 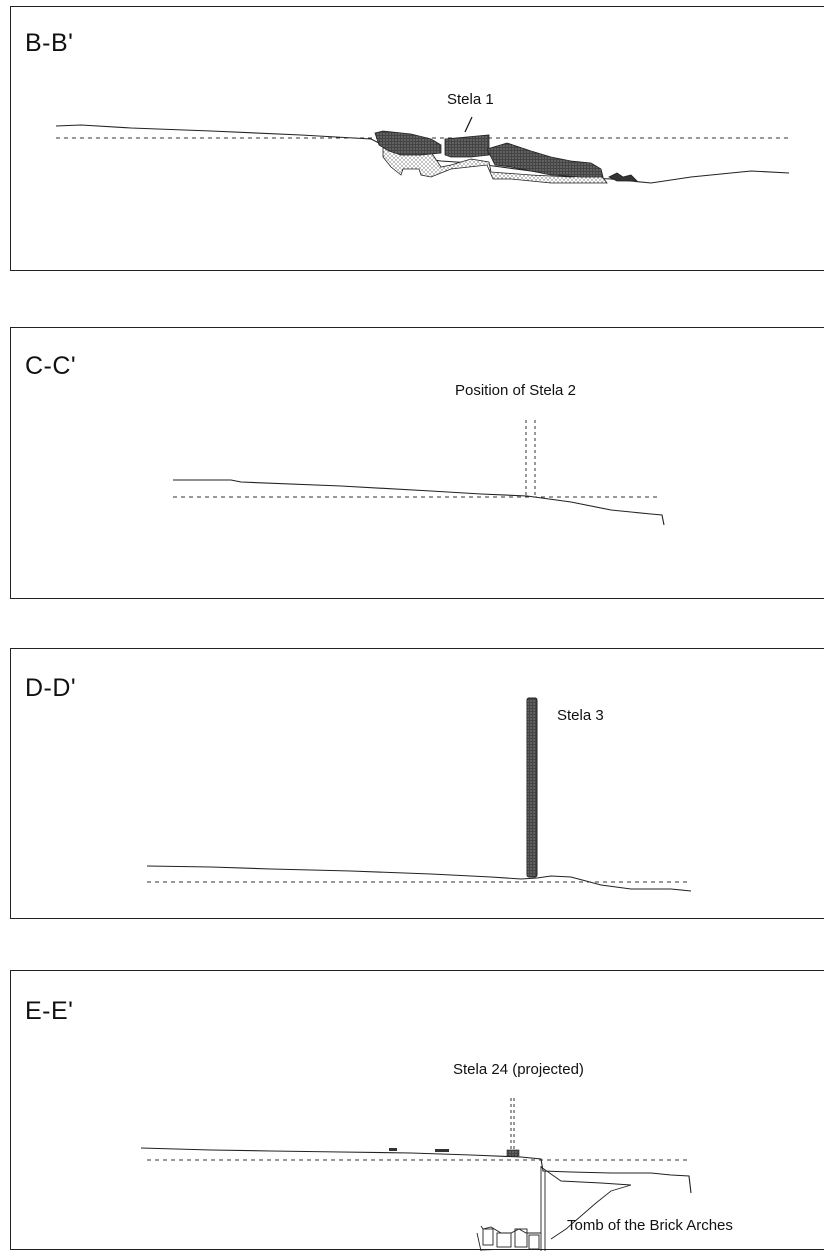 I want to click on stela-1-leader, so click(x=468, y=124).